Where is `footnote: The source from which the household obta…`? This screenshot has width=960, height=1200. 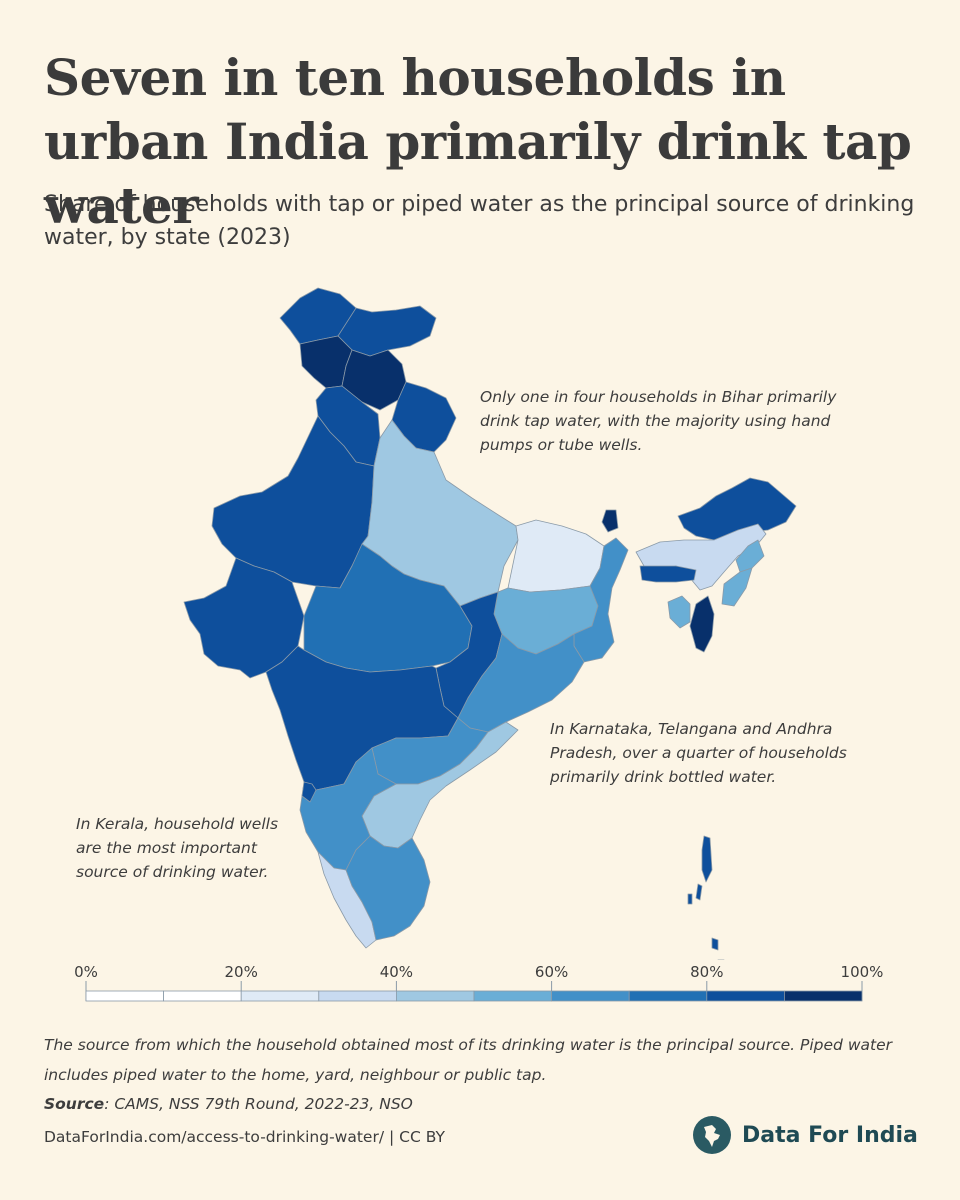 footnote: The source from which the household obta… is located at coordinates (468, 1060).